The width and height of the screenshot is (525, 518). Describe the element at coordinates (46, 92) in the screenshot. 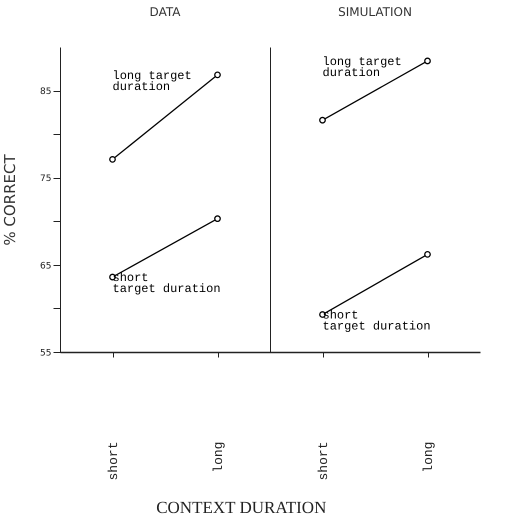

I see `y-tick-label: 85` at that location.